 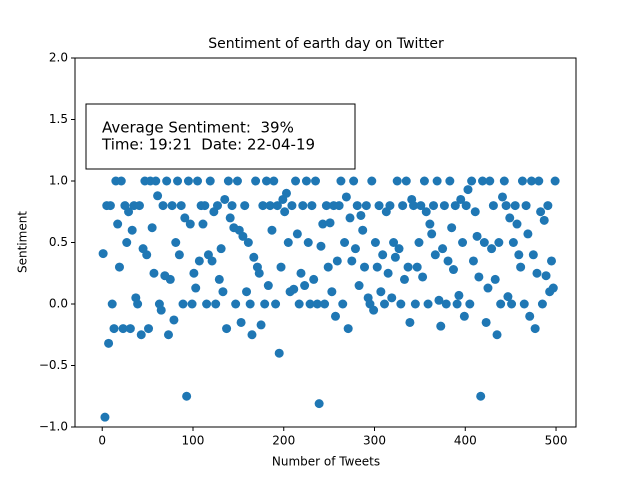 I want to click on y-tick-label: 0.0, so click(x=58, y=304).